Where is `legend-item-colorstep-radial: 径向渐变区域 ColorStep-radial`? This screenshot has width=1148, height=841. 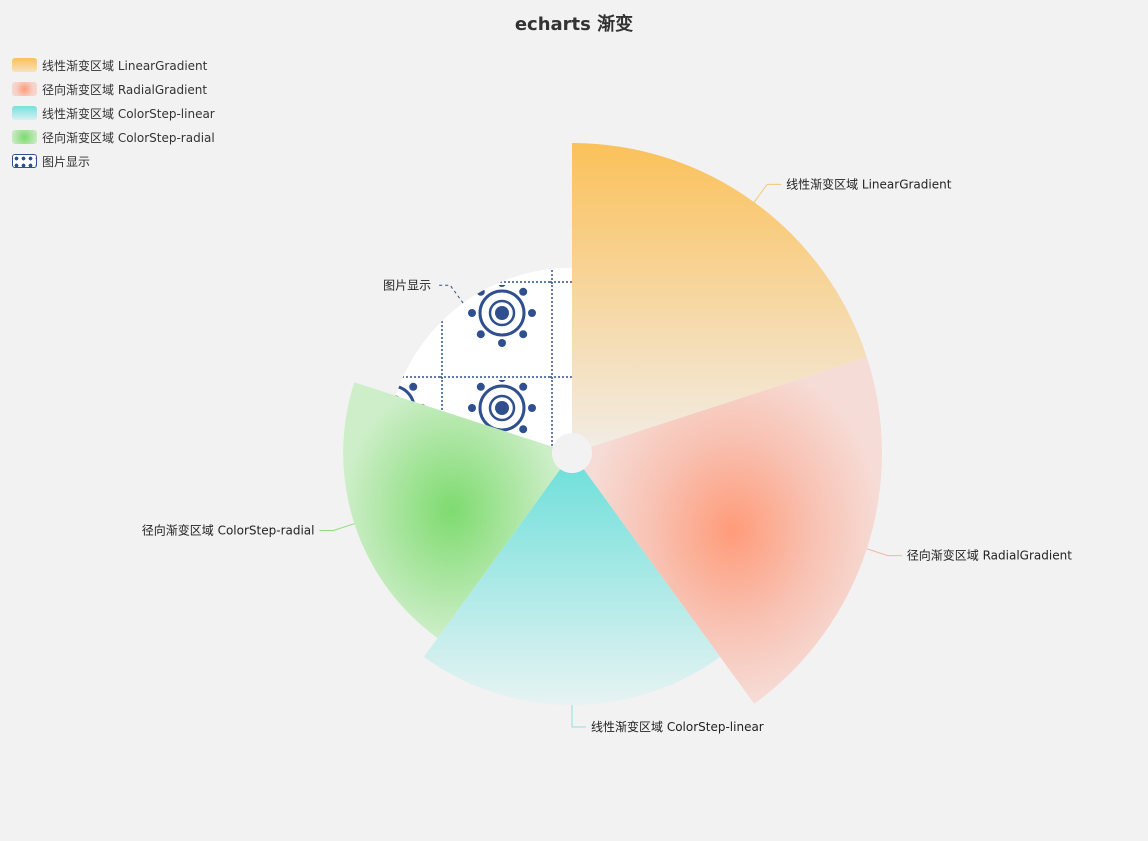
legend-item-colorstep-radial: 径向渐变区域 ColorStep-radial is located at coordinates (113, 137).